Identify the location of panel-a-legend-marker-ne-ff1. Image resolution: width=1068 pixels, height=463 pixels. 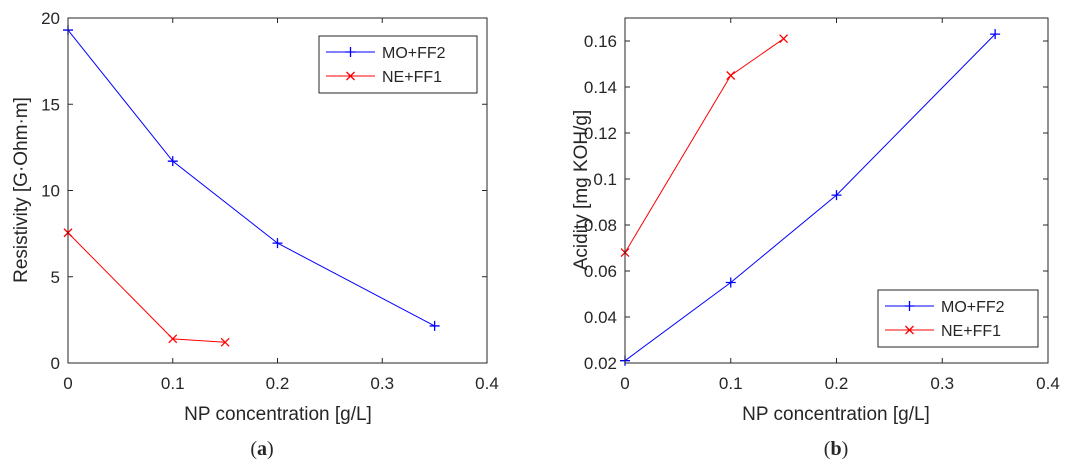
(350, 76).